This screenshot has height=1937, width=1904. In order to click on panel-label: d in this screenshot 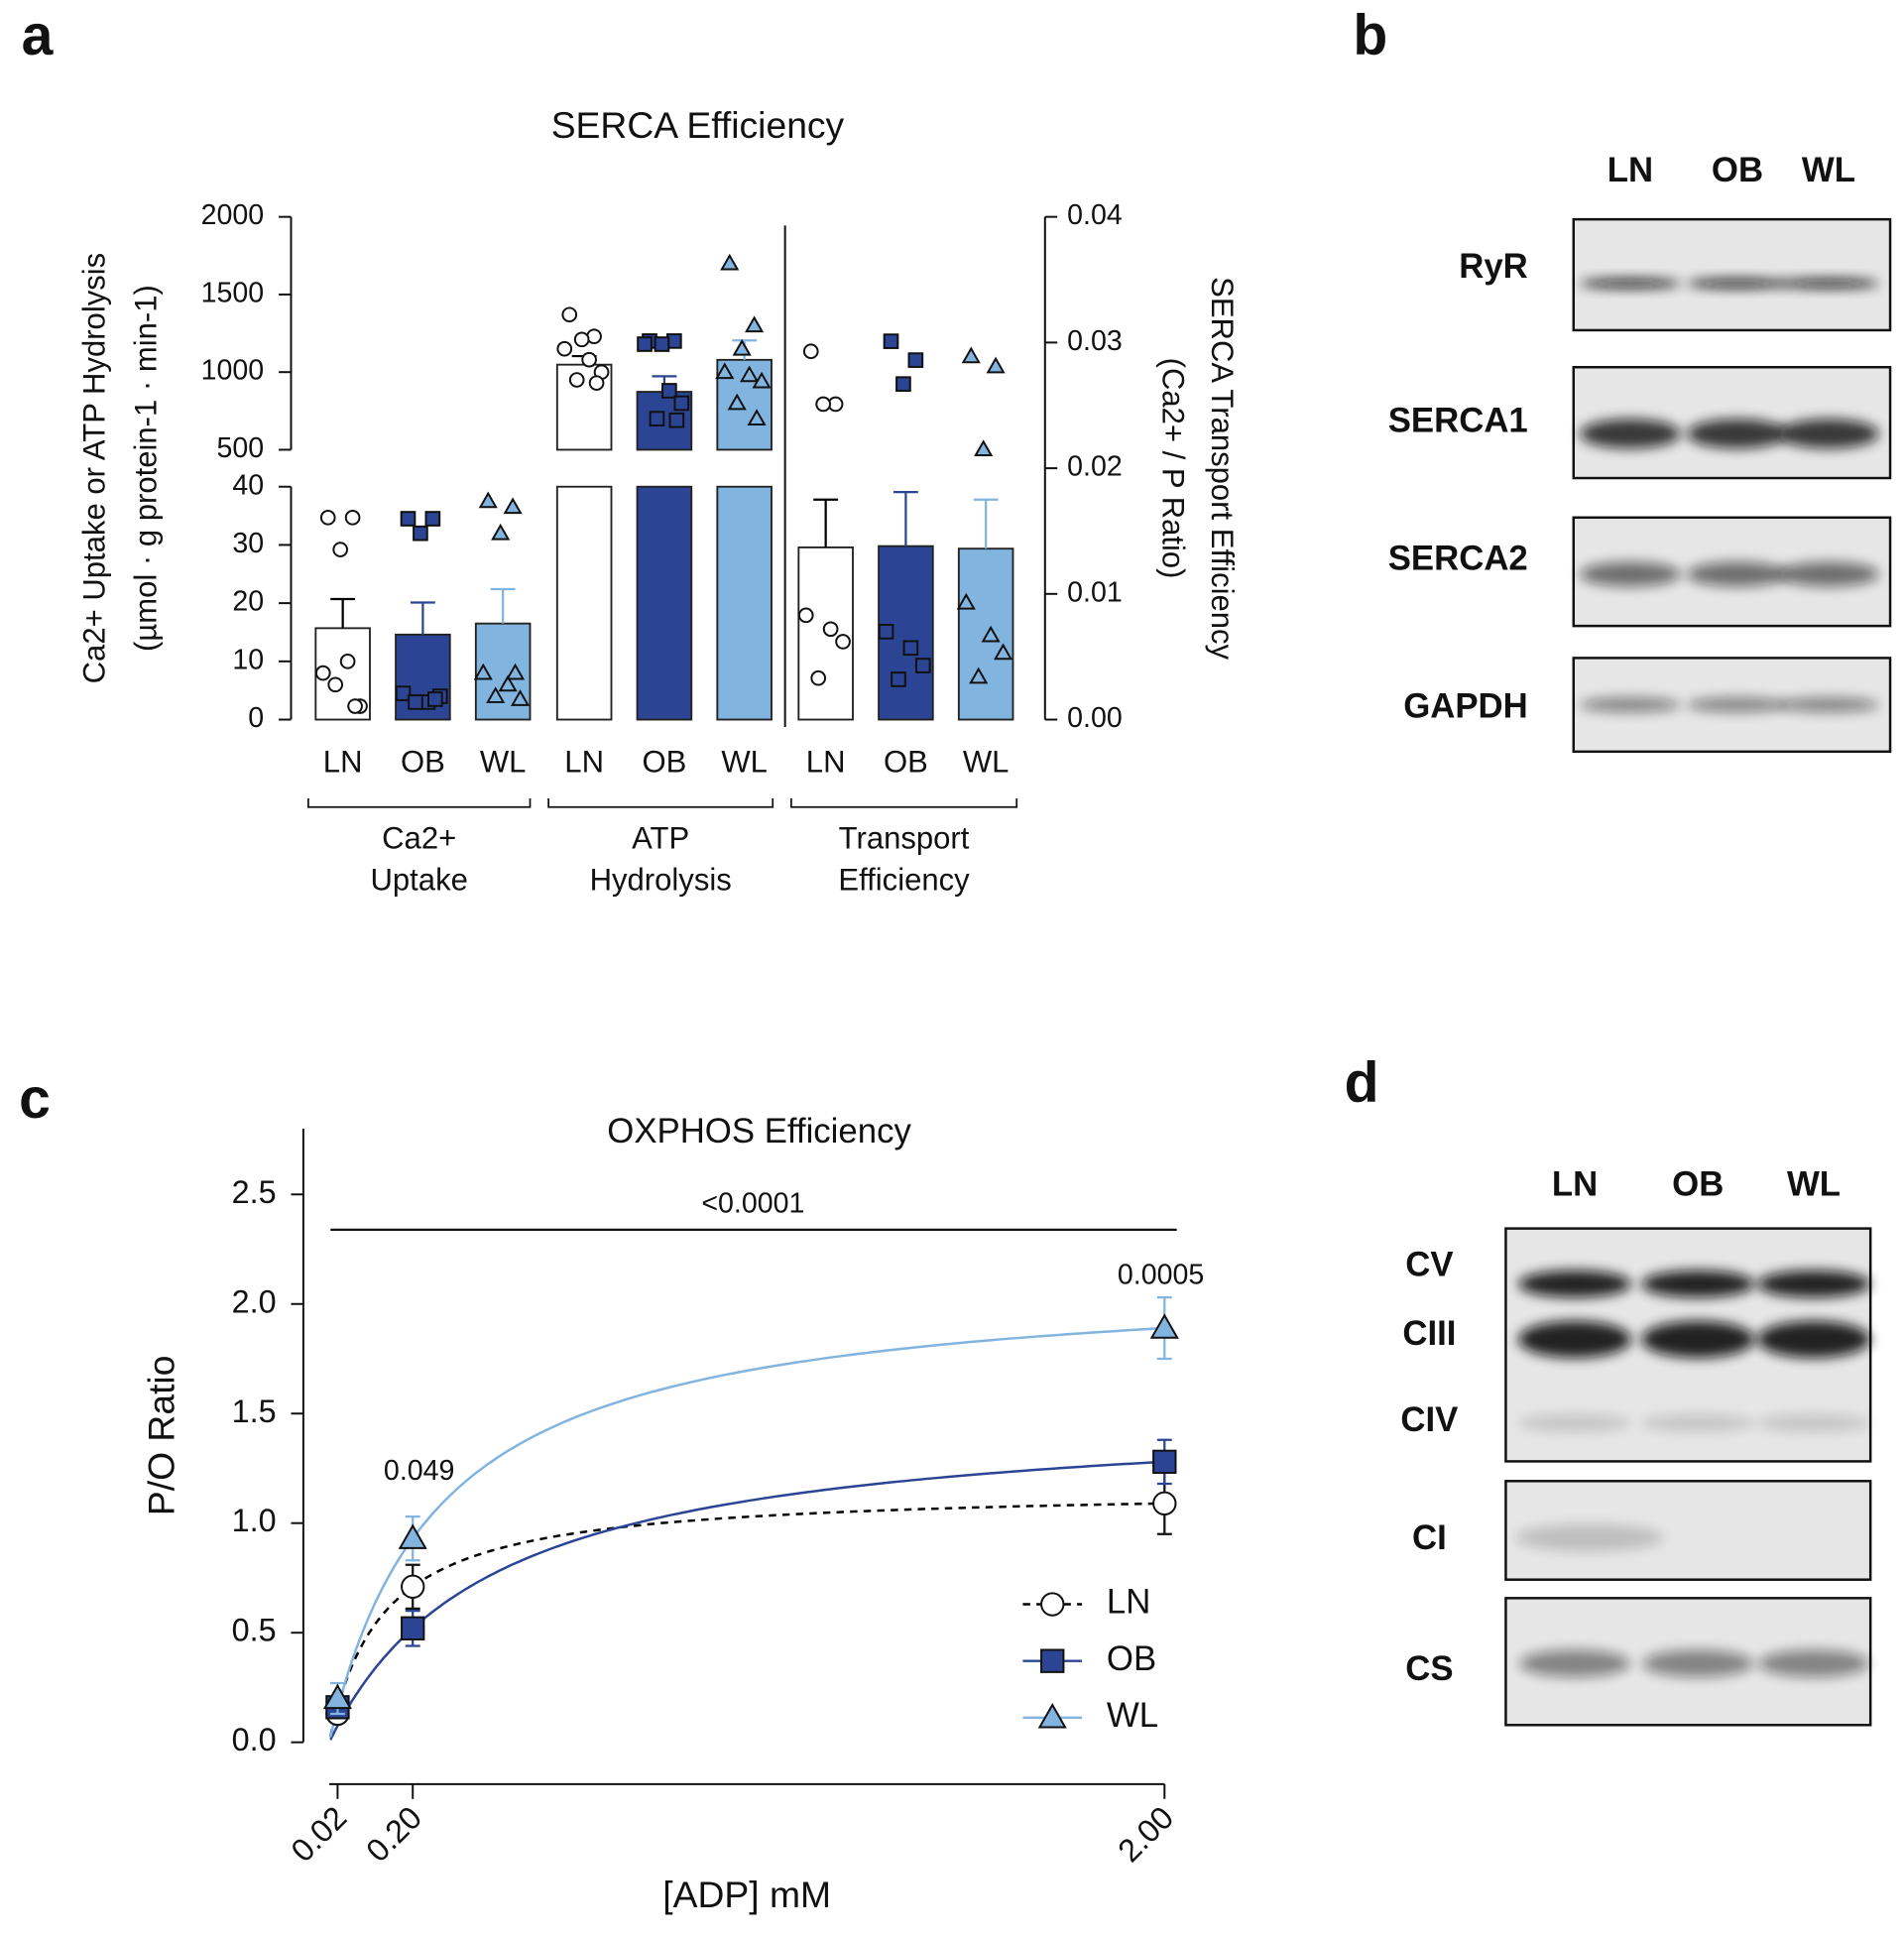, I will do `click(1362, 1083)`.